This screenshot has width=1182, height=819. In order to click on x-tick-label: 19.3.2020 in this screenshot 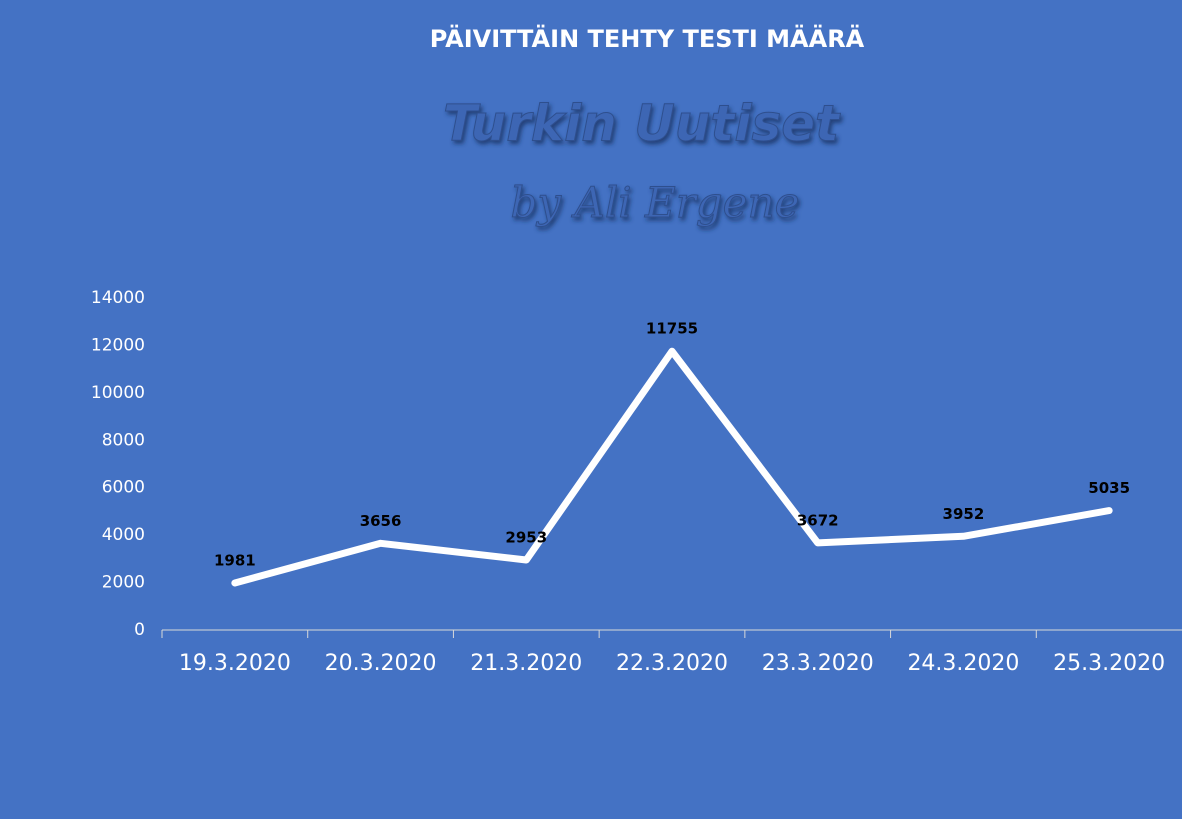, I will do `click(235, 663)`.